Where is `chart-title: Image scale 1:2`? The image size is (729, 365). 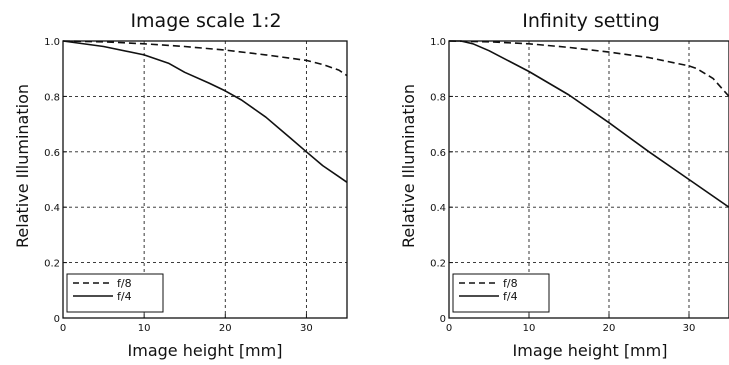
chart-title: Image scale 1:2 is located at coordinates (205, 21).